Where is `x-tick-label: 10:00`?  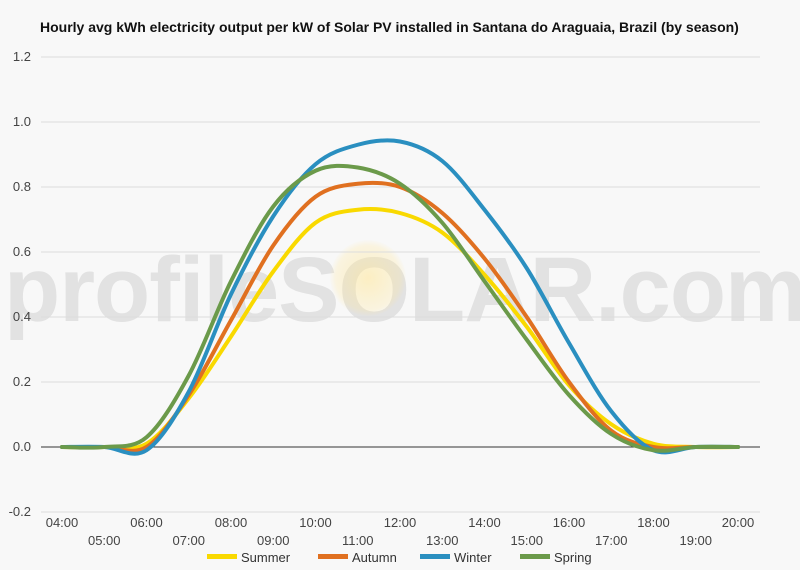 x-tick-label: 10:00 is located at coordinates (315, 522).